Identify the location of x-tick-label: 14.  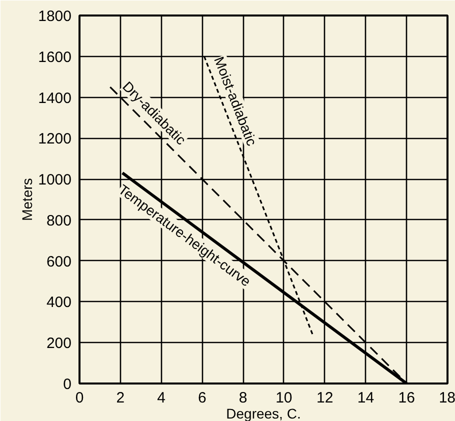
(365, 398).